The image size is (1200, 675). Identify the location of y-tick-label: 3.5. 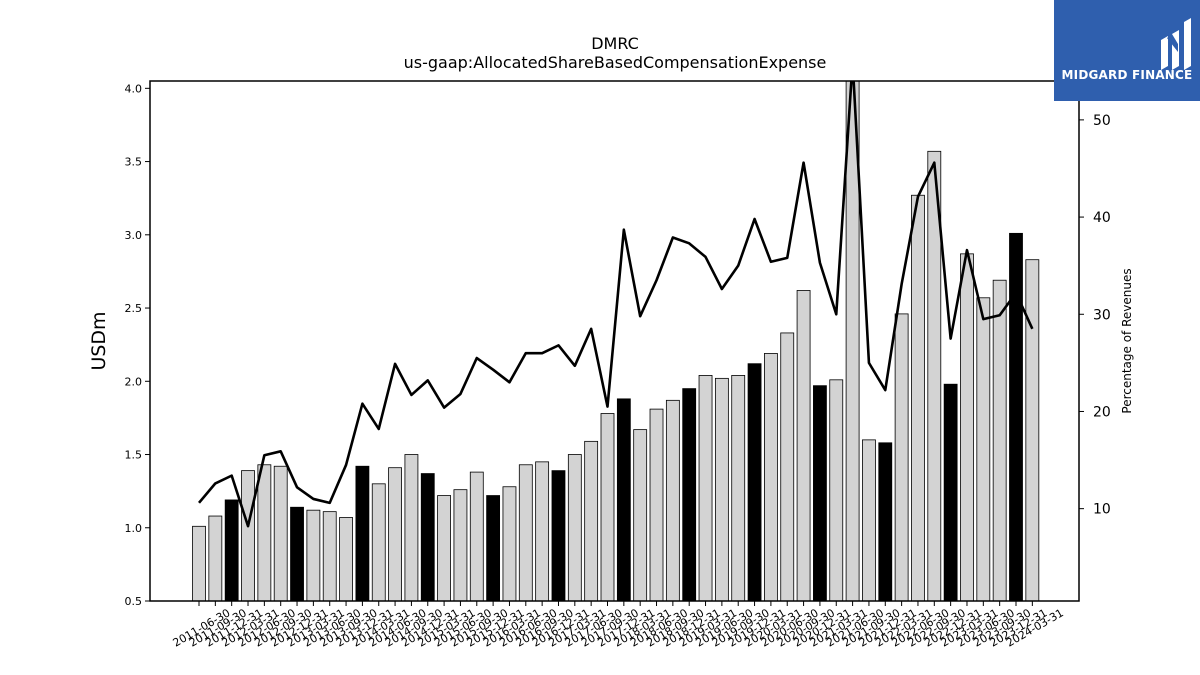
(134, 162).